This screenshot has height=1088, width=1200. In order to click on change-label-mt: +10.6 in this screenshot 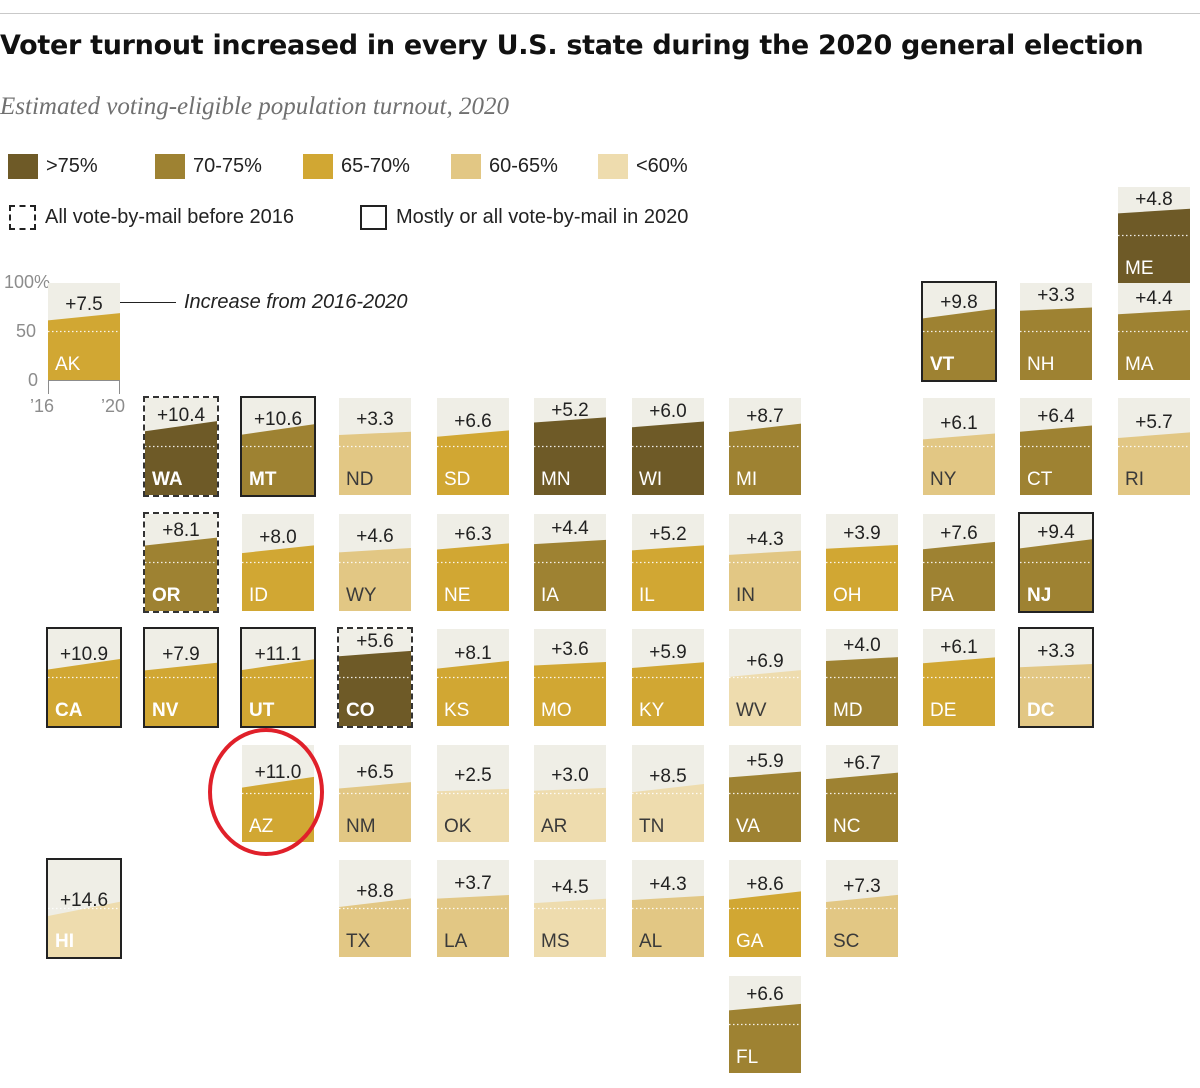, I will do `click(278, 419)`.